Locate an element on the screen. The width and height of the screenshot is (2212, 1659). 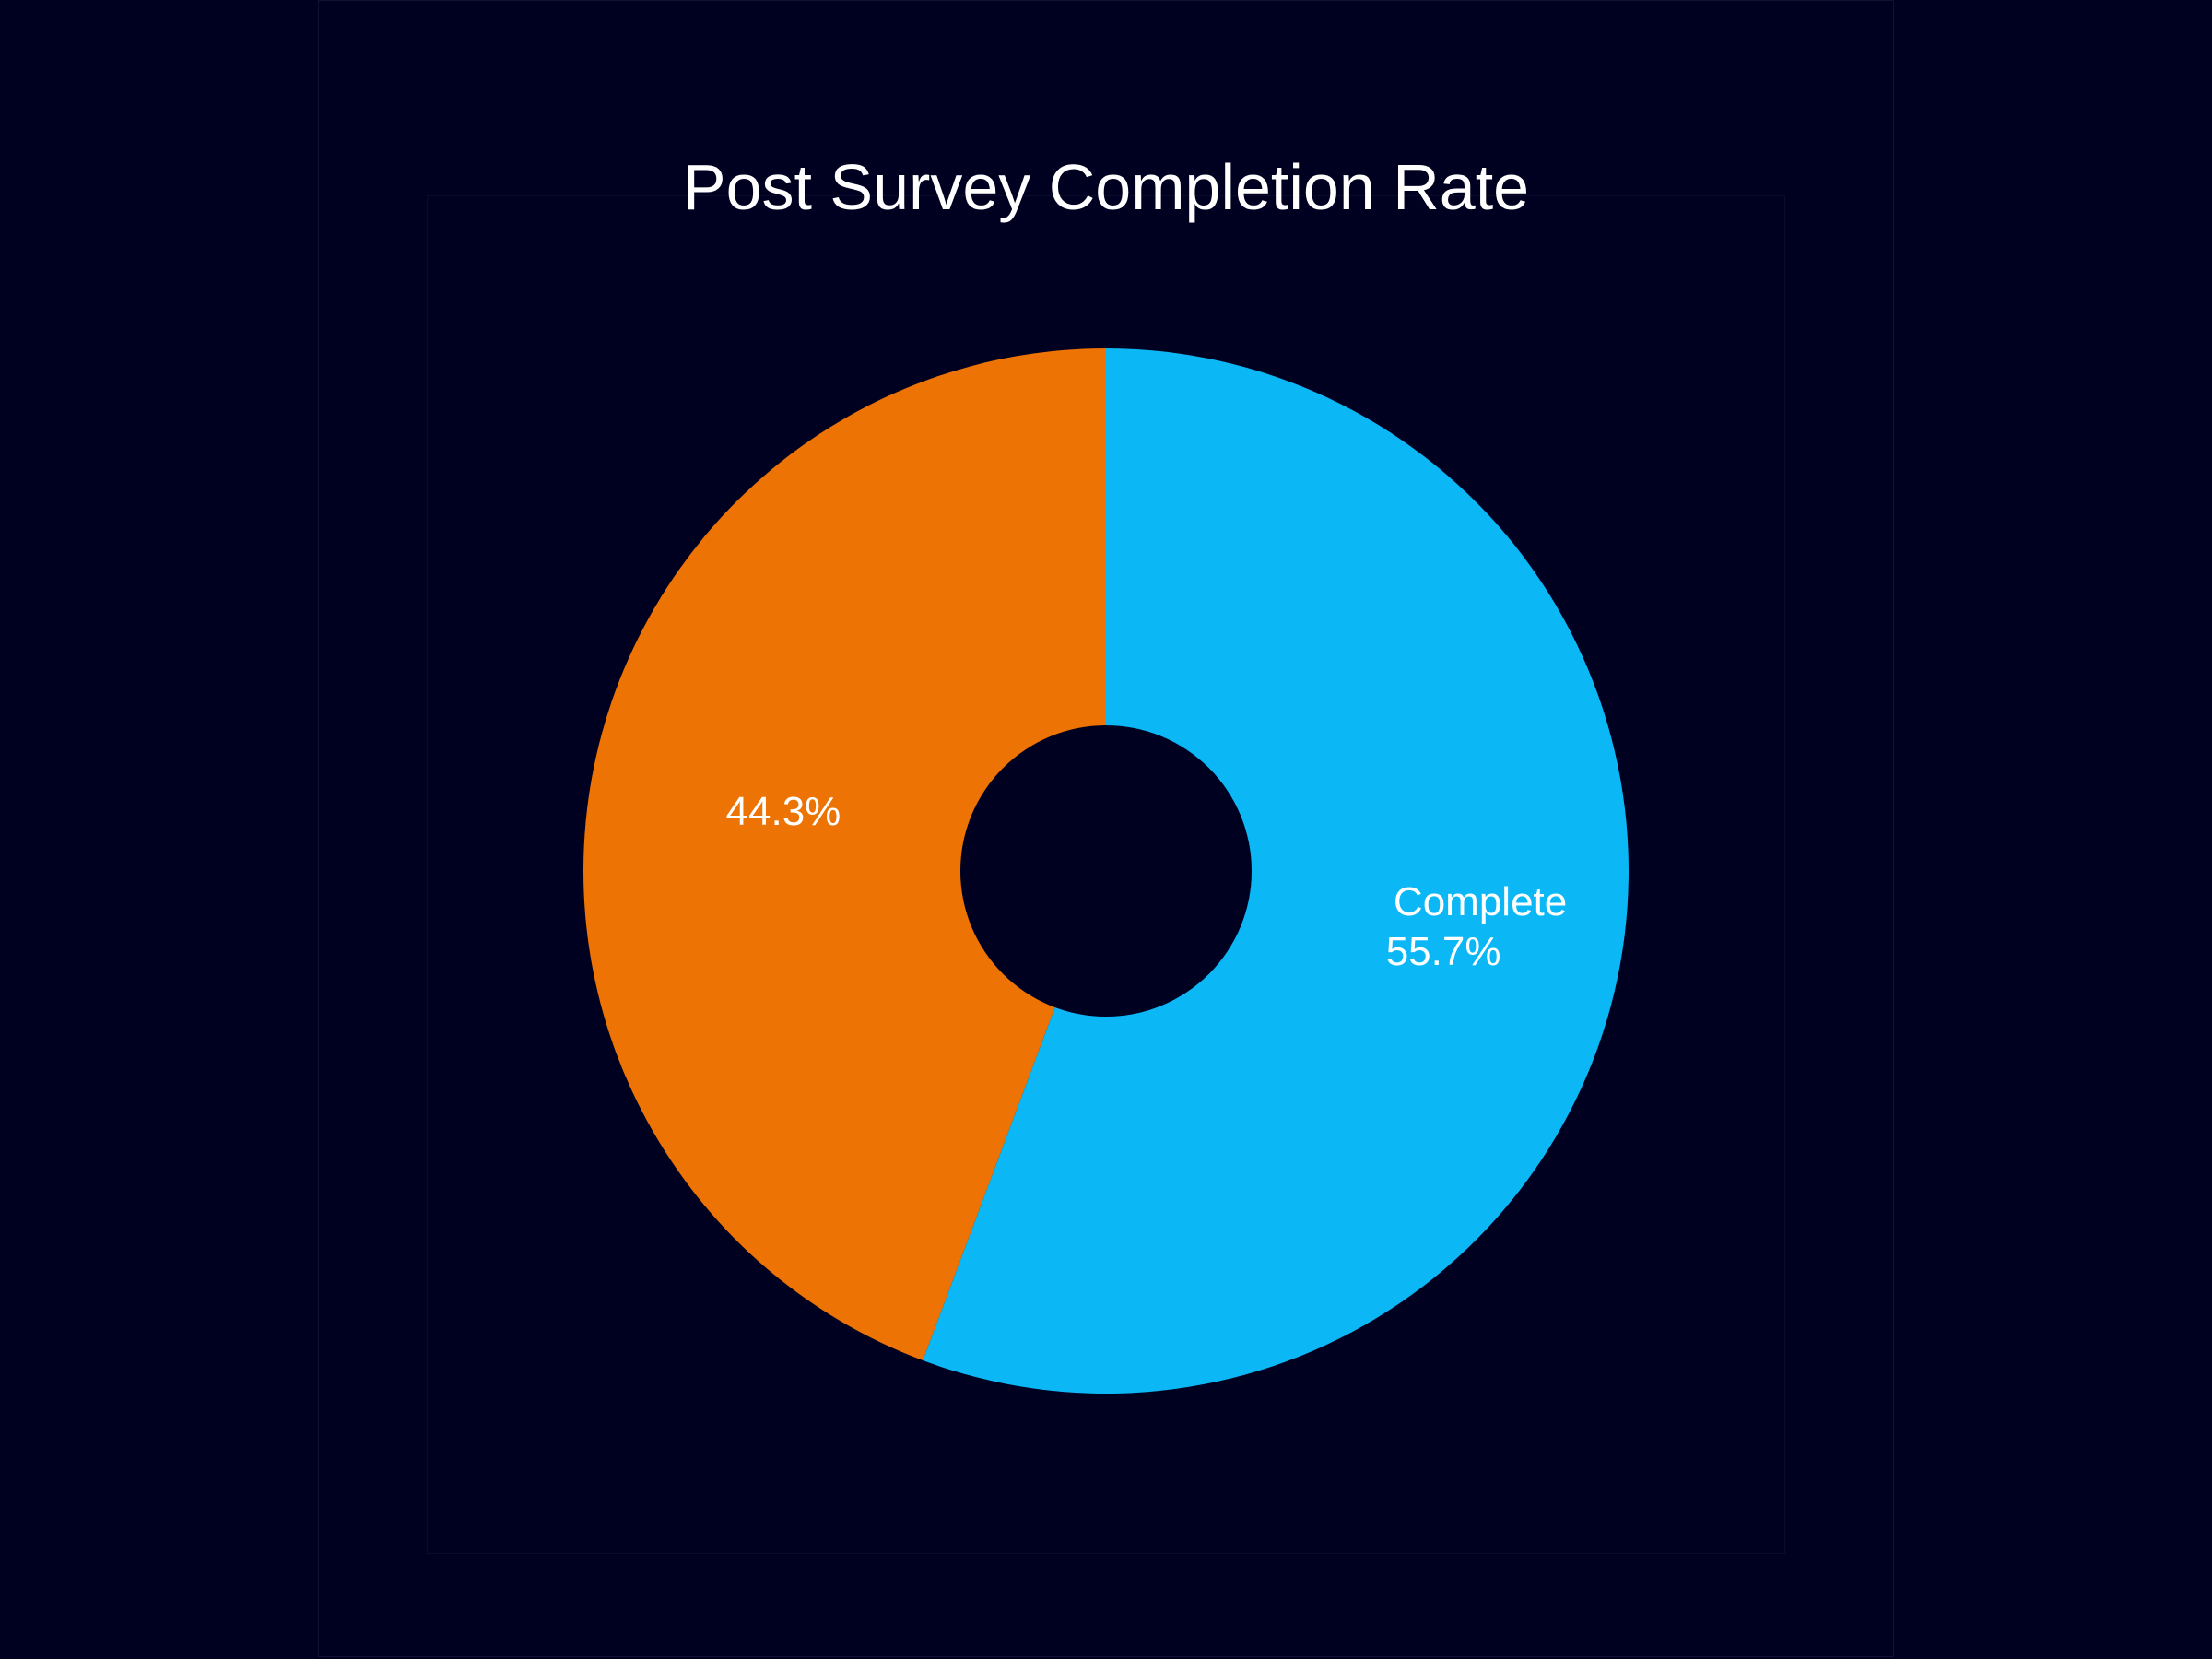
chart-title: Post Survey Completion Rate is located at coordinates (1106, 187).